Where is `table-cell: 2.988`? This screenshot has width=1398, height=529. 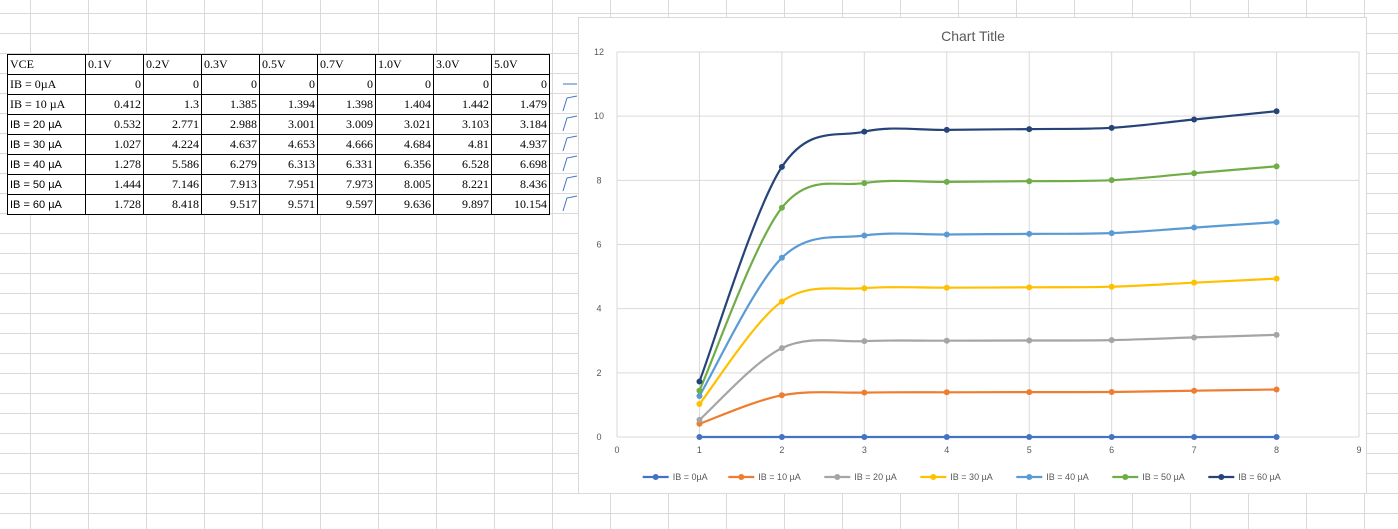
table-cell: 2.988 is located at coordinates (230, 124).